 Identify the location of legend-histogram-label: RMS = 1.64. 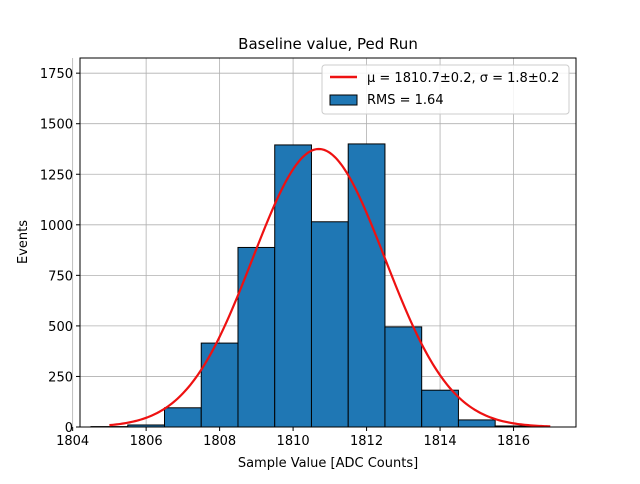
(405, 100).